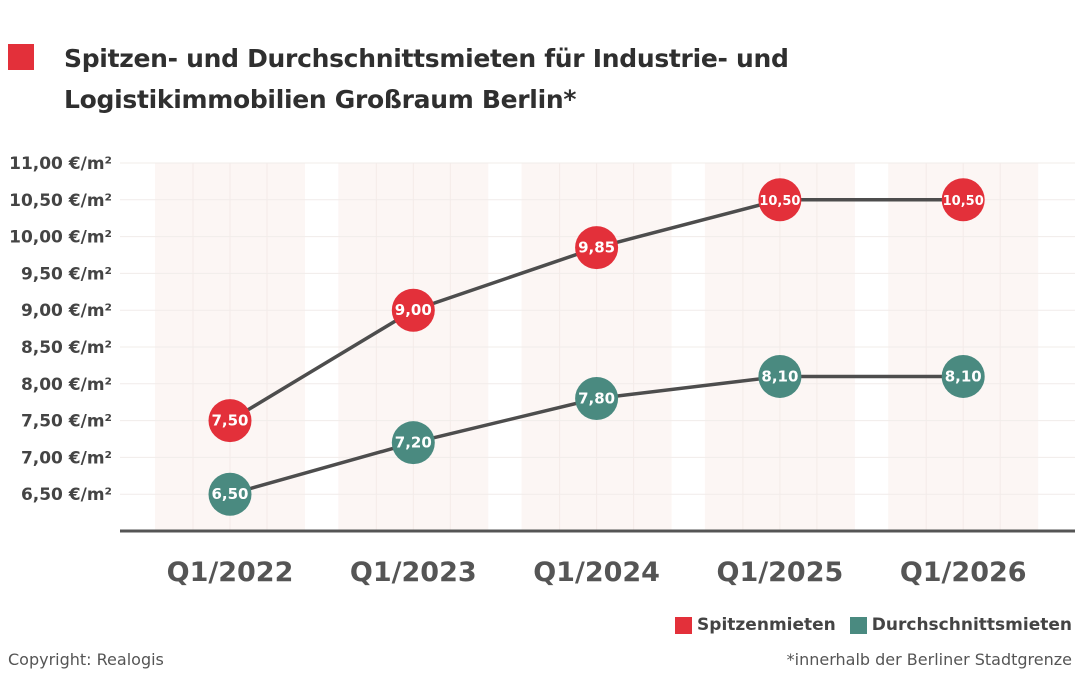 The height and width of the screenshot is (675, 1080). I want to click on data-label: 9,00, so click(413, 310).